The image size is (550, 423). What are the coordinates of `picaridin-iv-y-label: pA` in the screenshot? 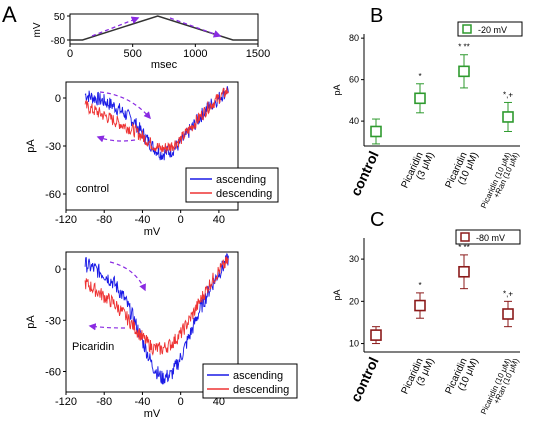 It's located at (31, 322).